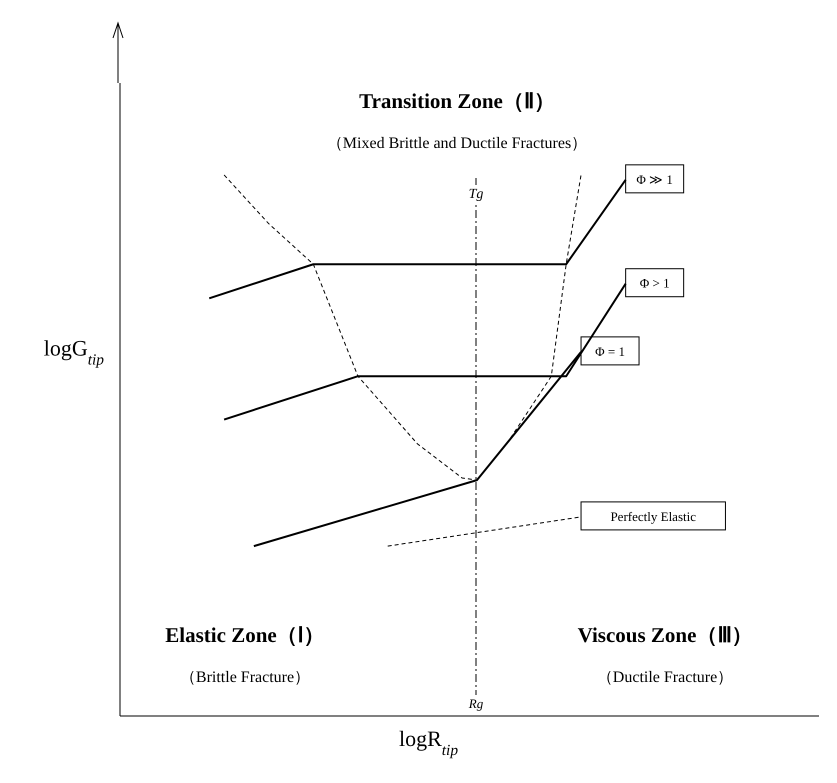  I want to click on annotation: Tg, so click(476, 194).